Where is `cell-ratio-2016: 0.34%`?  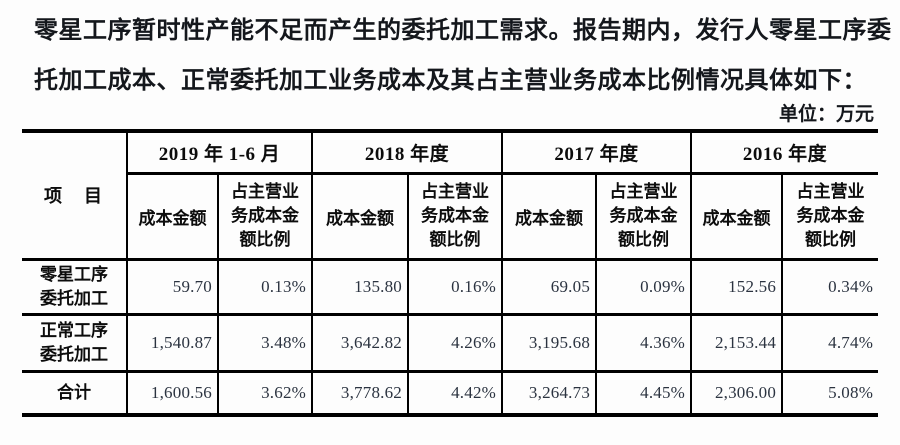 cell-ratio-2016: 0.34% is located at coordinates (830, 286).